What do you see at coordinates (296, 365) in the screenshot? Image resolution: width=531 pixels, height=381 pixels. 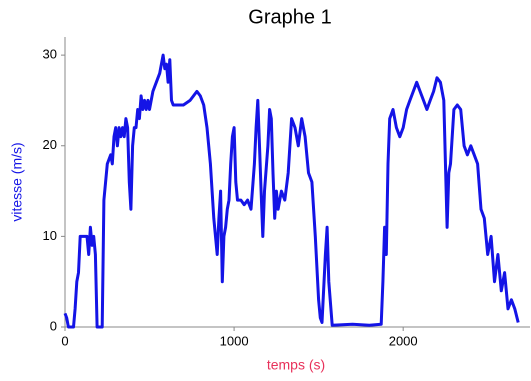 I see `x-axis-label: temps (s)` at bounding box center [296, 365].